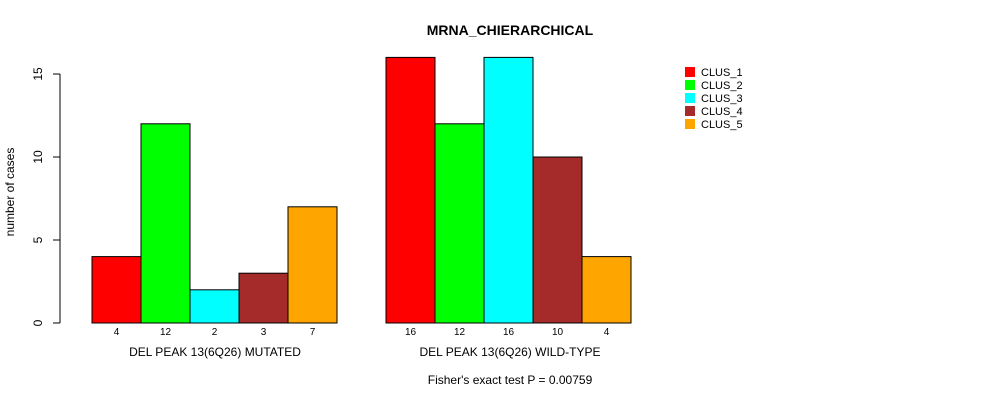  I want to click on legend-label: CLUS_4, so click(722, 112).